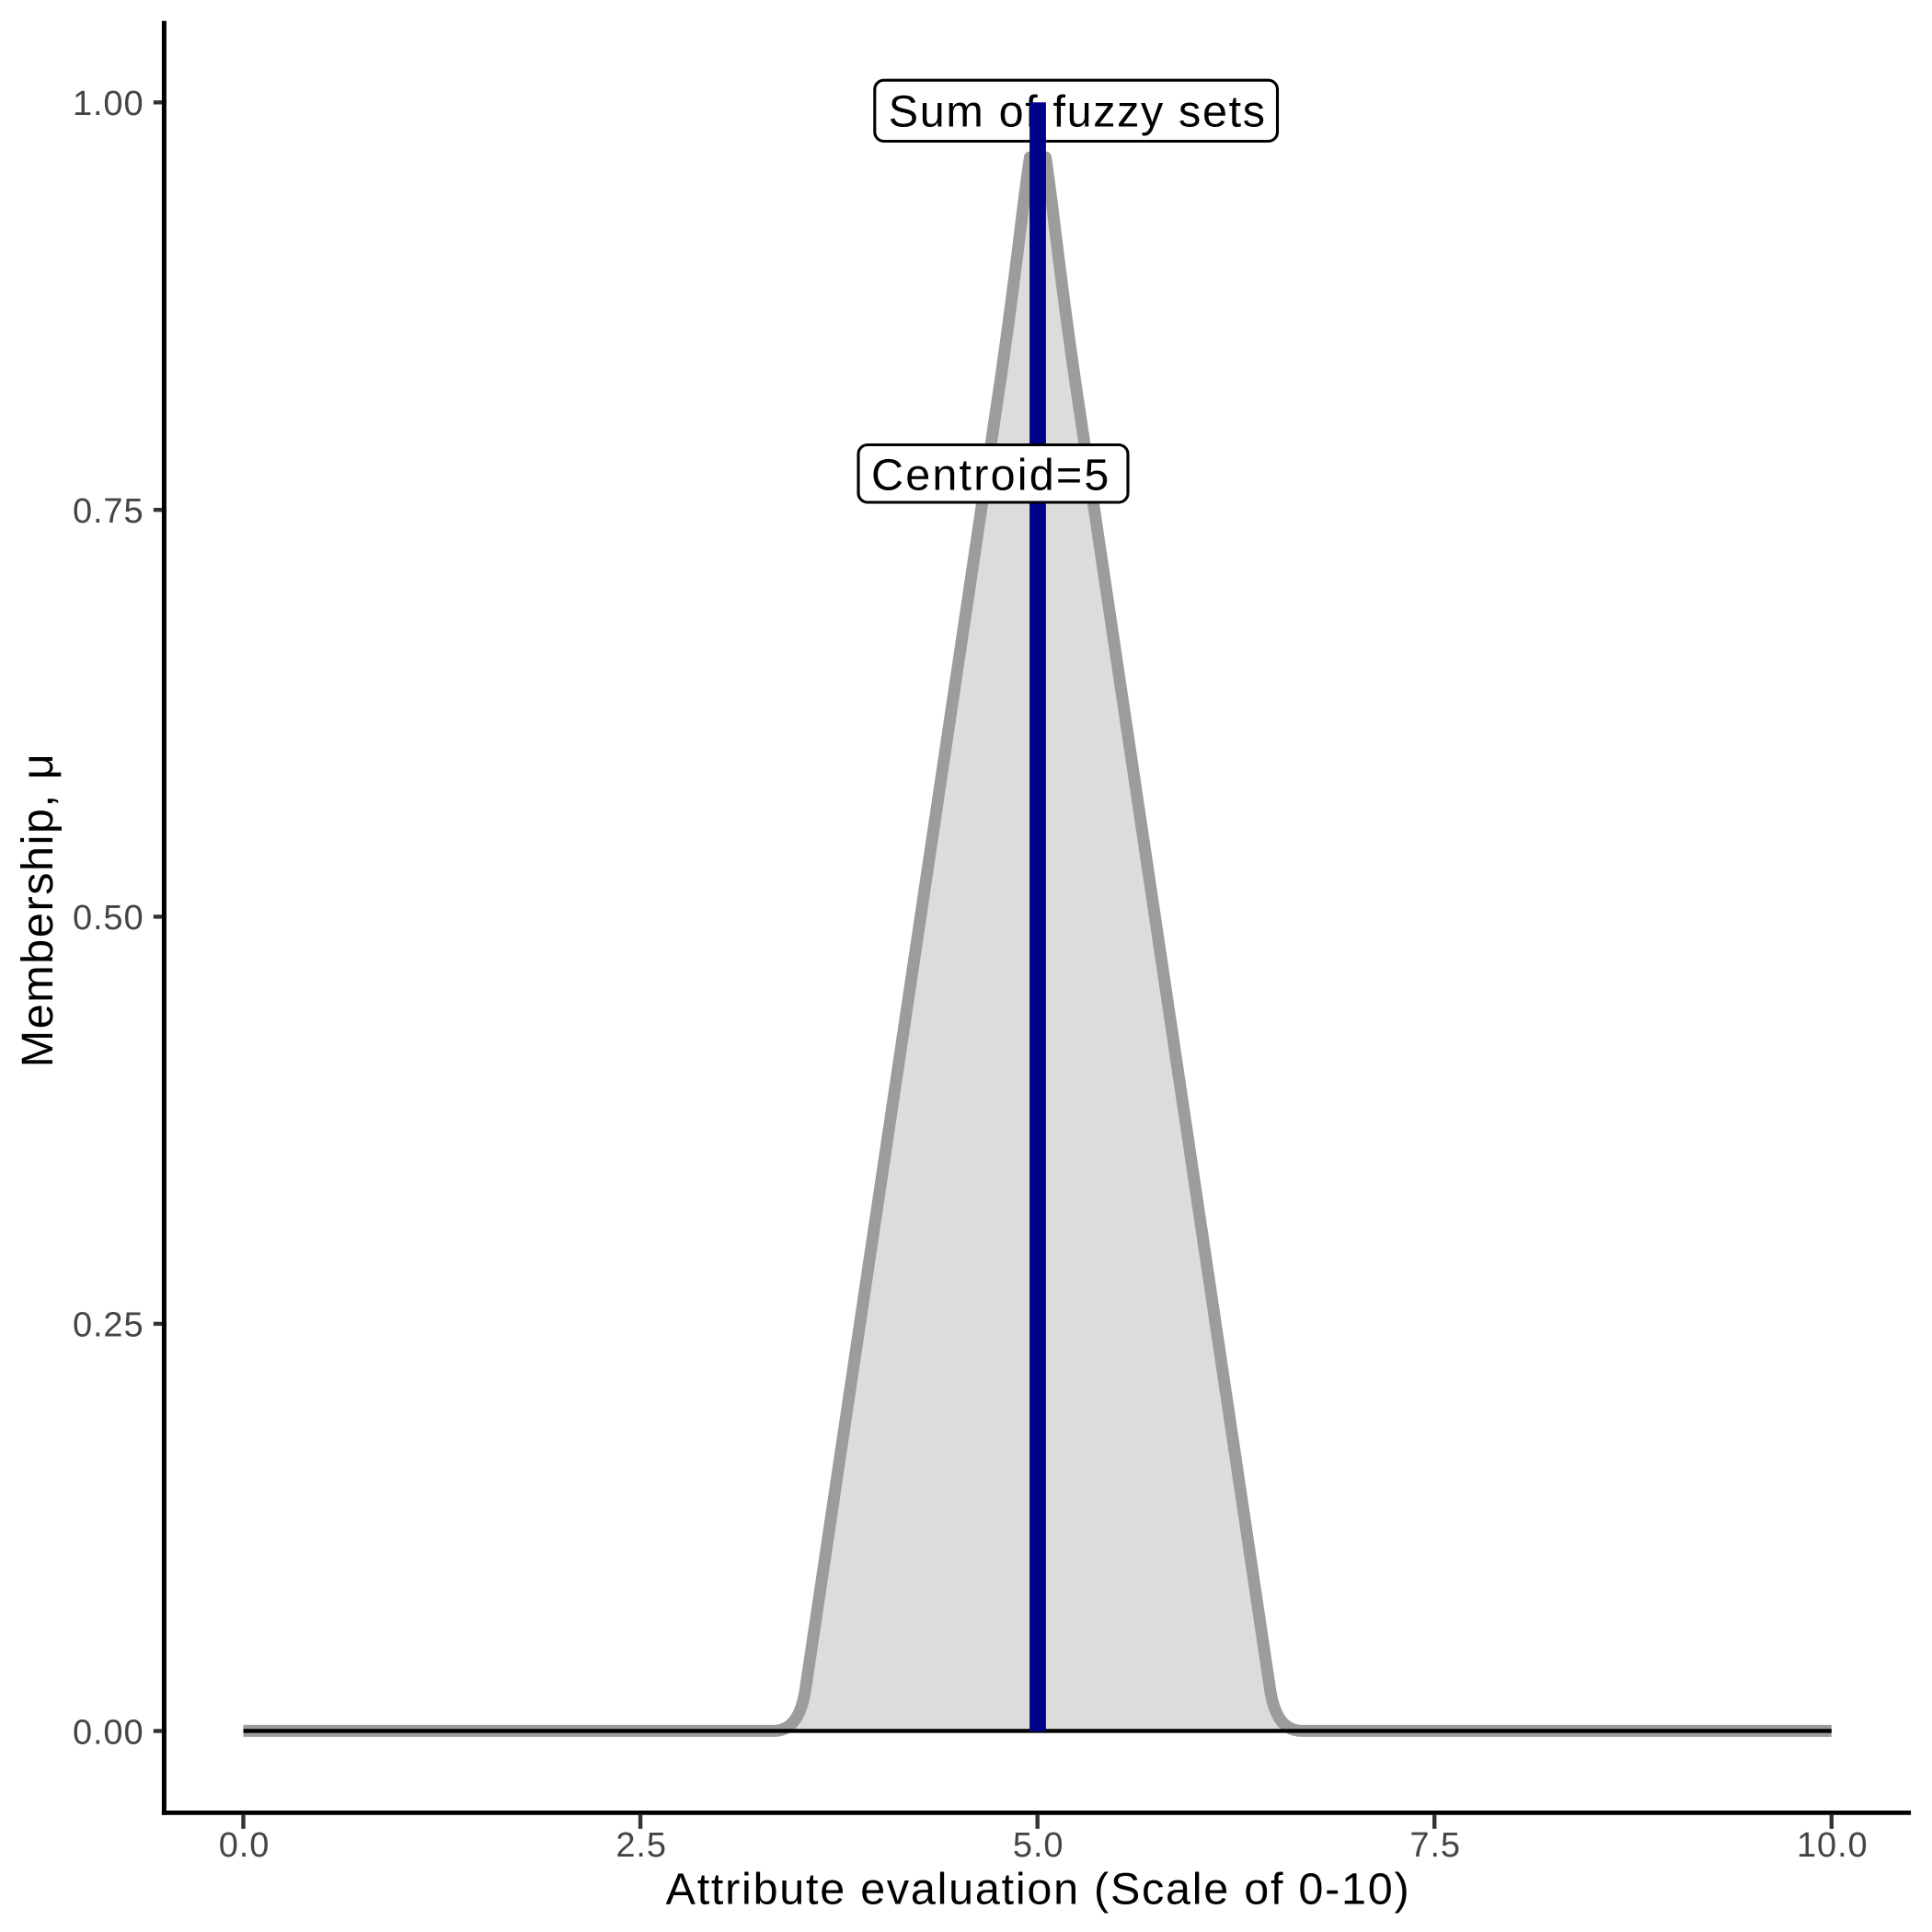 The width and height of the screenshot is (1932, 1932). I want to click on svg-text: 0.25, so click(108, 1325).